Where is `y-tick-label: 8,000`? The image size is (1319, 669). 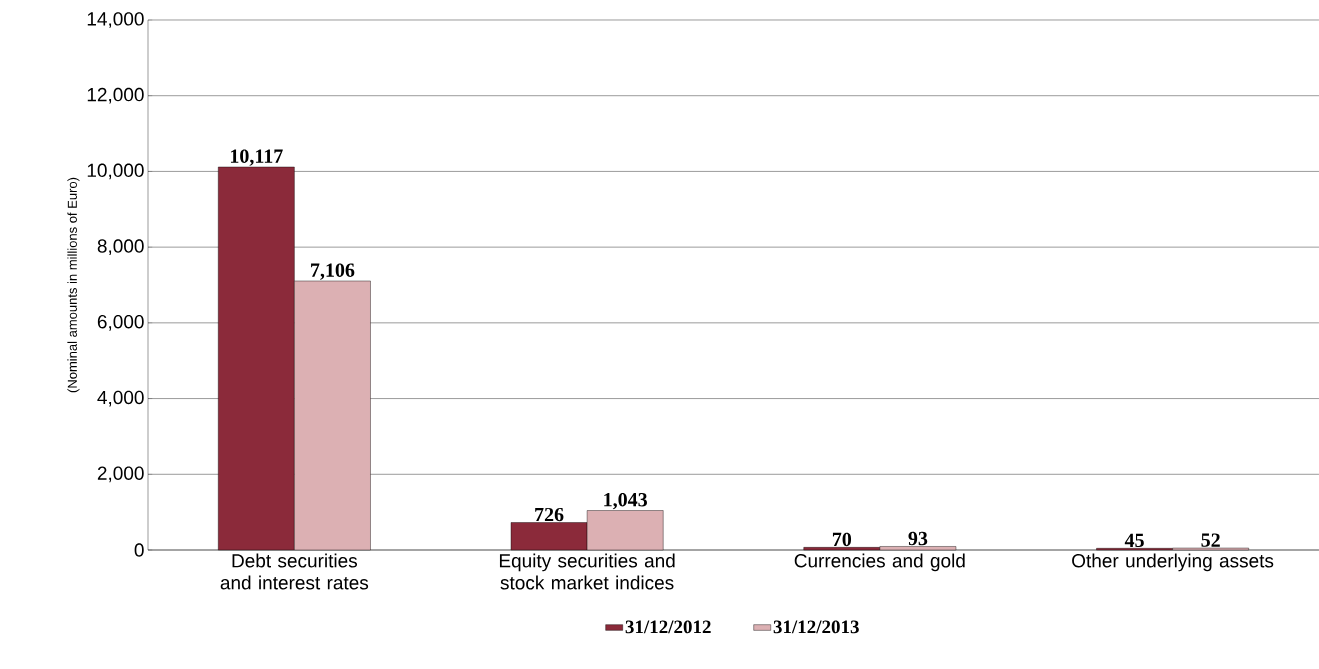
y-tick-label: 8,000 is located at coordinates (120, 247).